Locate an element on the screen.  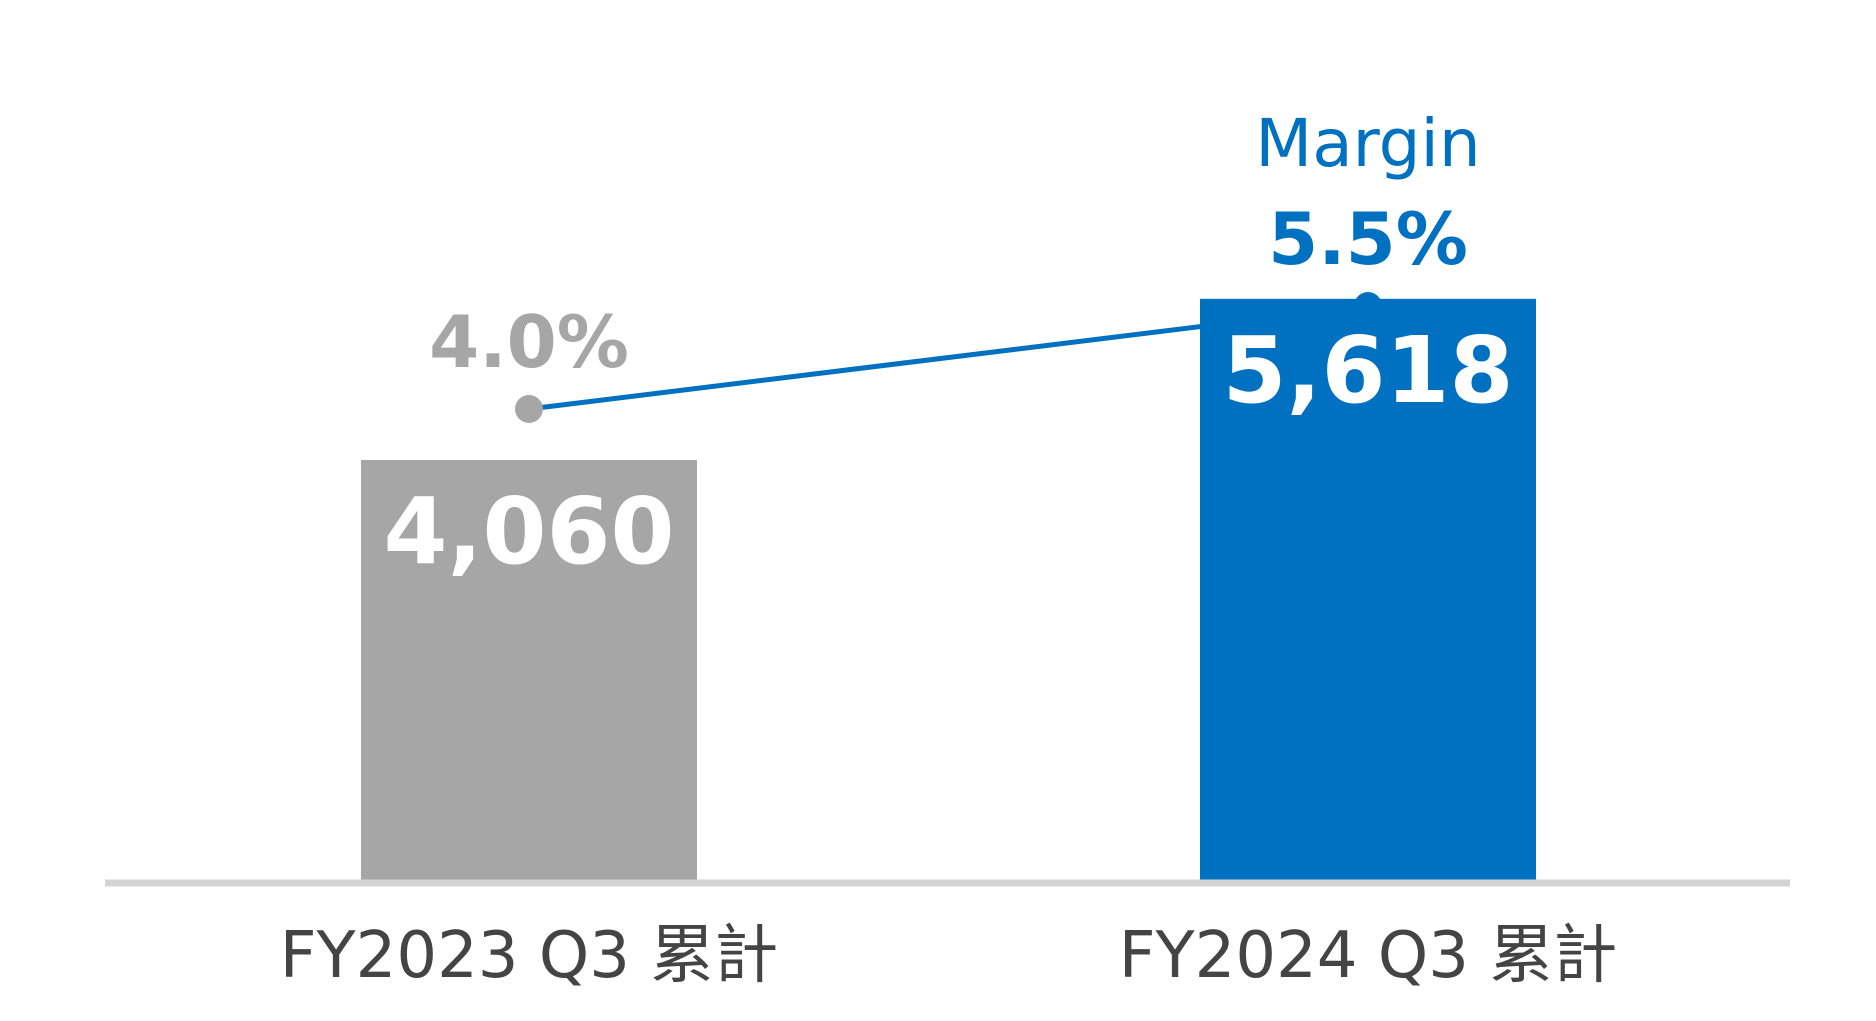
margin-value-label-1: 4.0% is located at coordinates (529, 342).